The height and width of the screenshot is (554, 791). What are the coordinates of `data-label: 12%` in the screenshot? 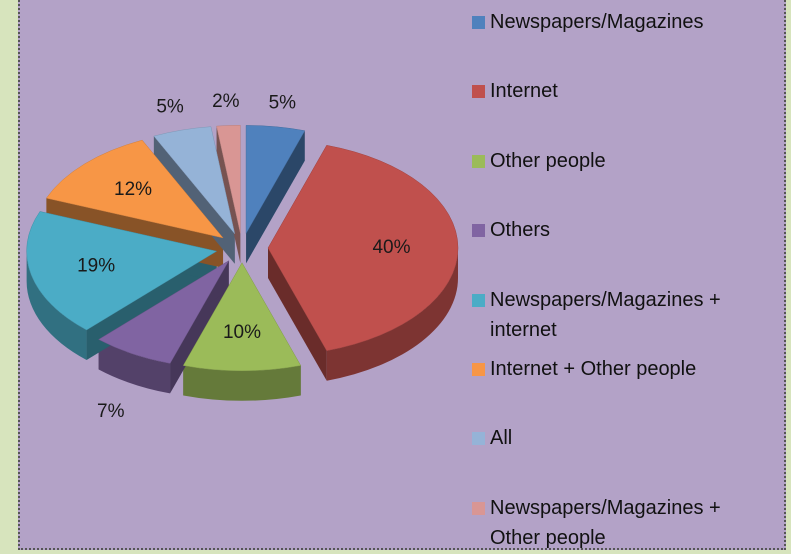 It's located at (133, 189).